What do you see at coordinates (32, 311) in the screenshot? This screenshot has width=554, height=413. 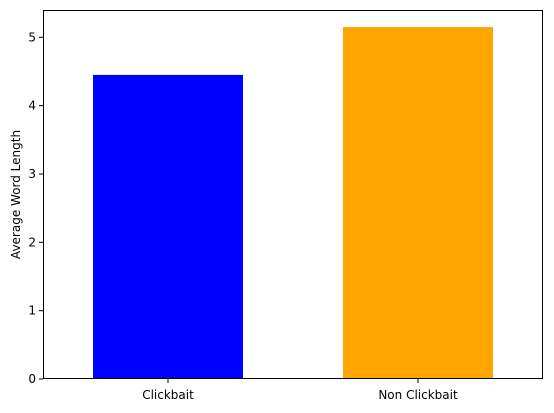 I see `y-tick-label: 1` at bounding box center [32, 311].